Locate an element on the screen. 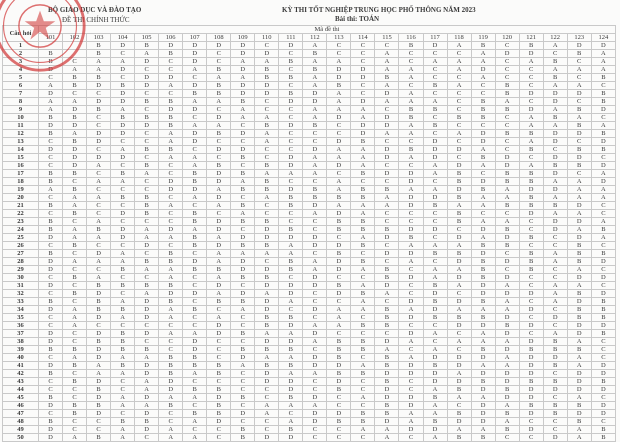  exam-code-110: 110 is located at coordinates (267, 37).